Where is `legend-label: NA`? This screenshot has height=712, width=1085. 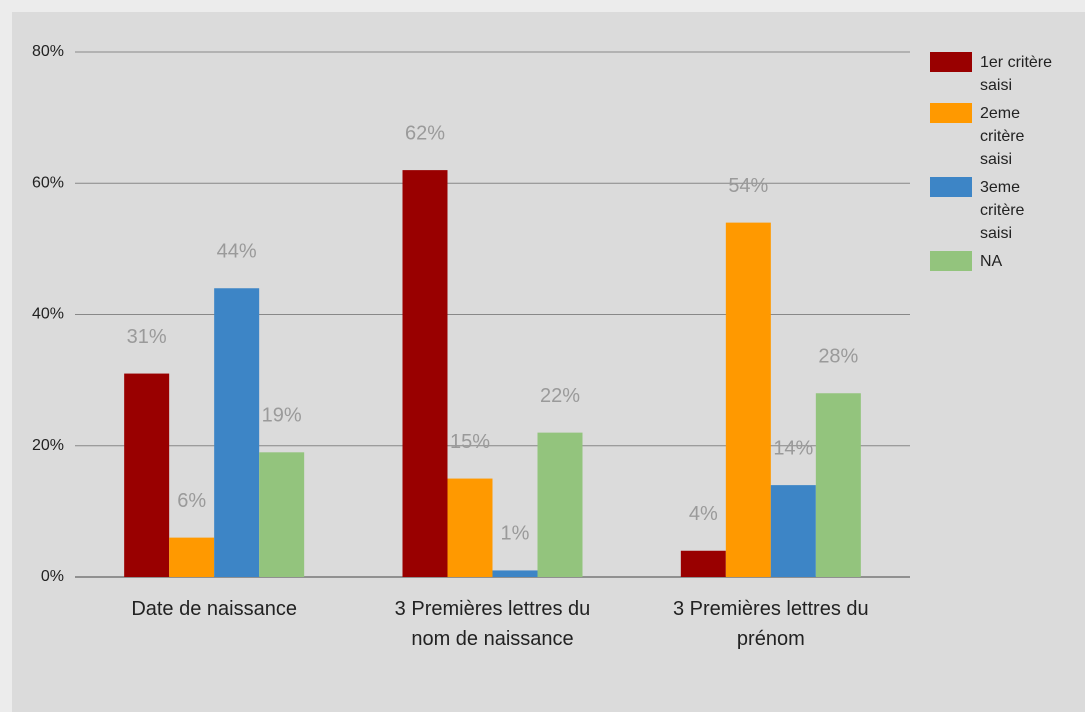
legend-label: NA is located at coordinates (991, 261).